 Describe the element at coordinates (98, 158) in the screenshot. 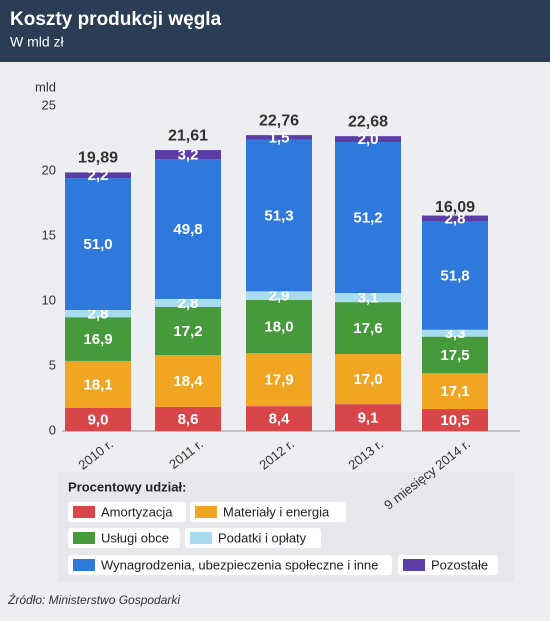

I see `total-label: 19,89` at that location.